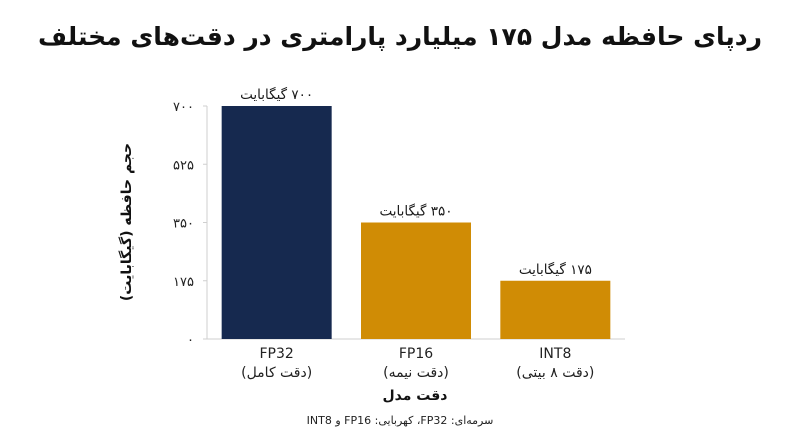  Describe the element at coordinates (183, 165) in the screenshot. I see `y-tick-label: ۵۲۵` at that location.